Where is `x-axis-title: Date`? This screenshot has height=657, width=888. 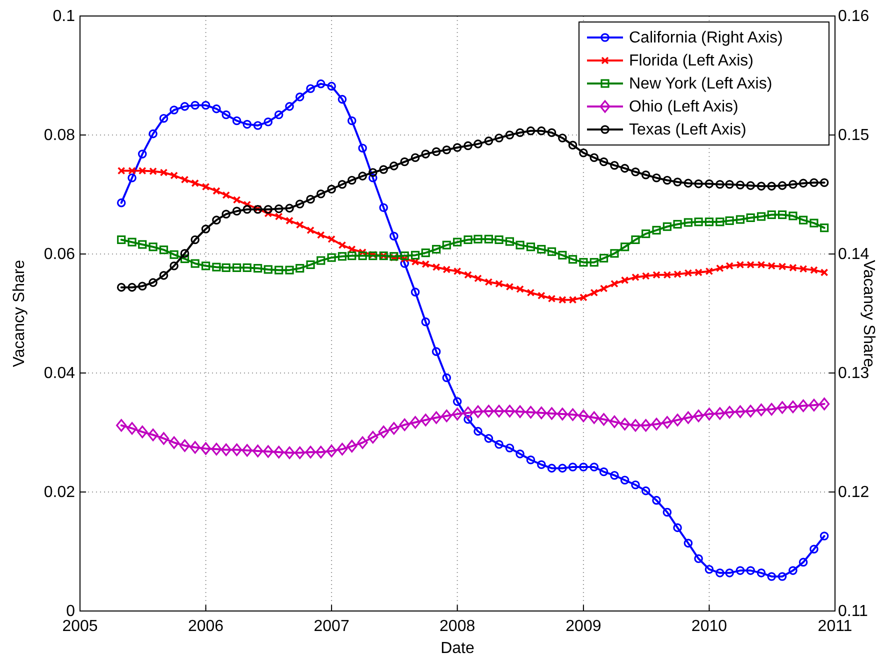 x-axis-title: Date is located at coordinates (457, 648).